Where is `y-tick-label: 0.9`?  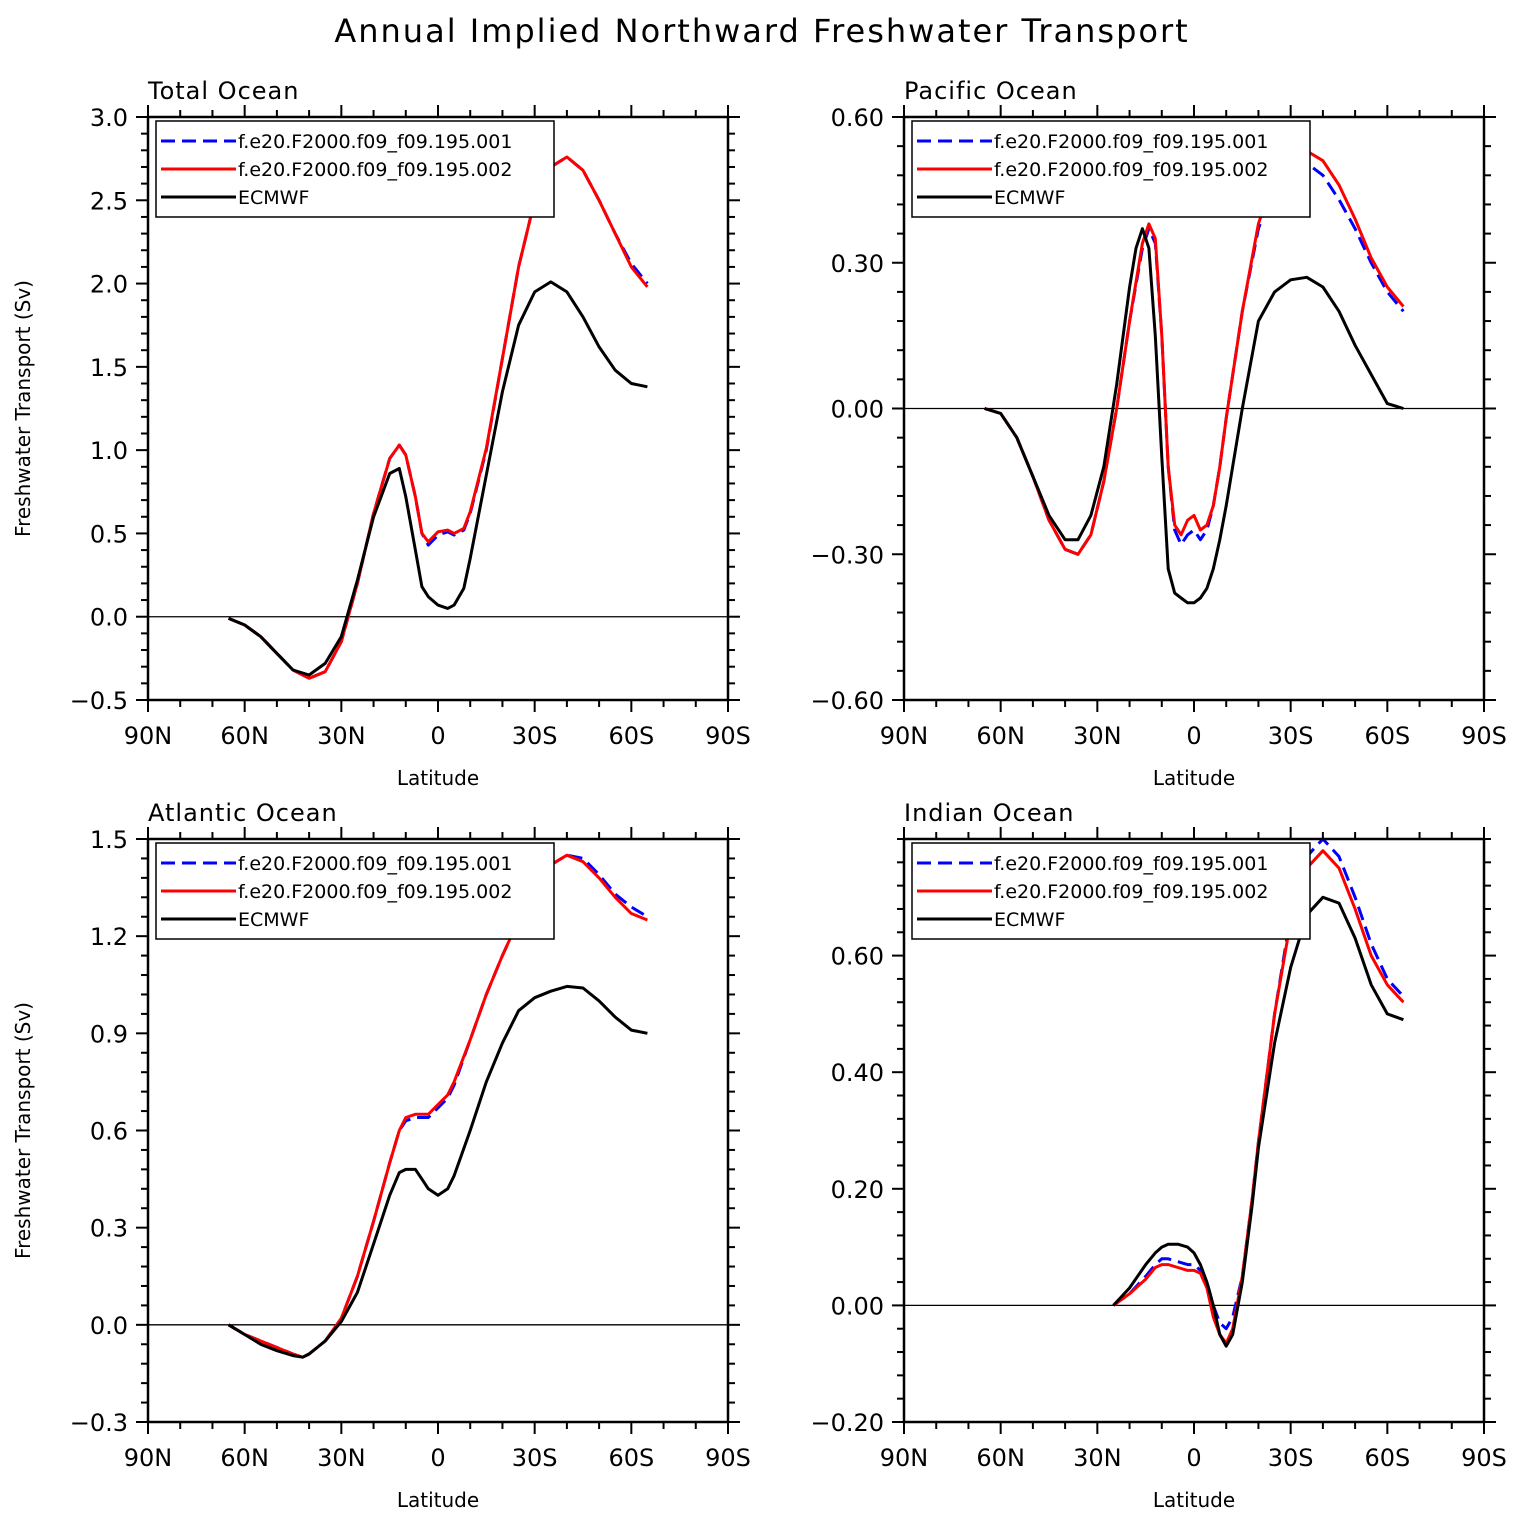 y-tick-label: 0.9 is located at coordinates (109, 1034).